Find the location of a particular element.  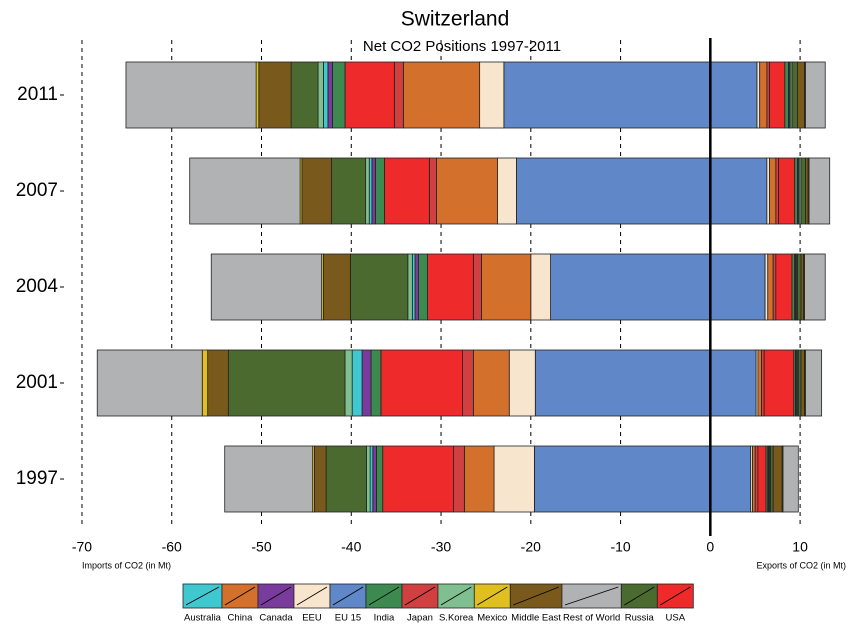

legend-label: EEU is located at coordinates (312, 618).